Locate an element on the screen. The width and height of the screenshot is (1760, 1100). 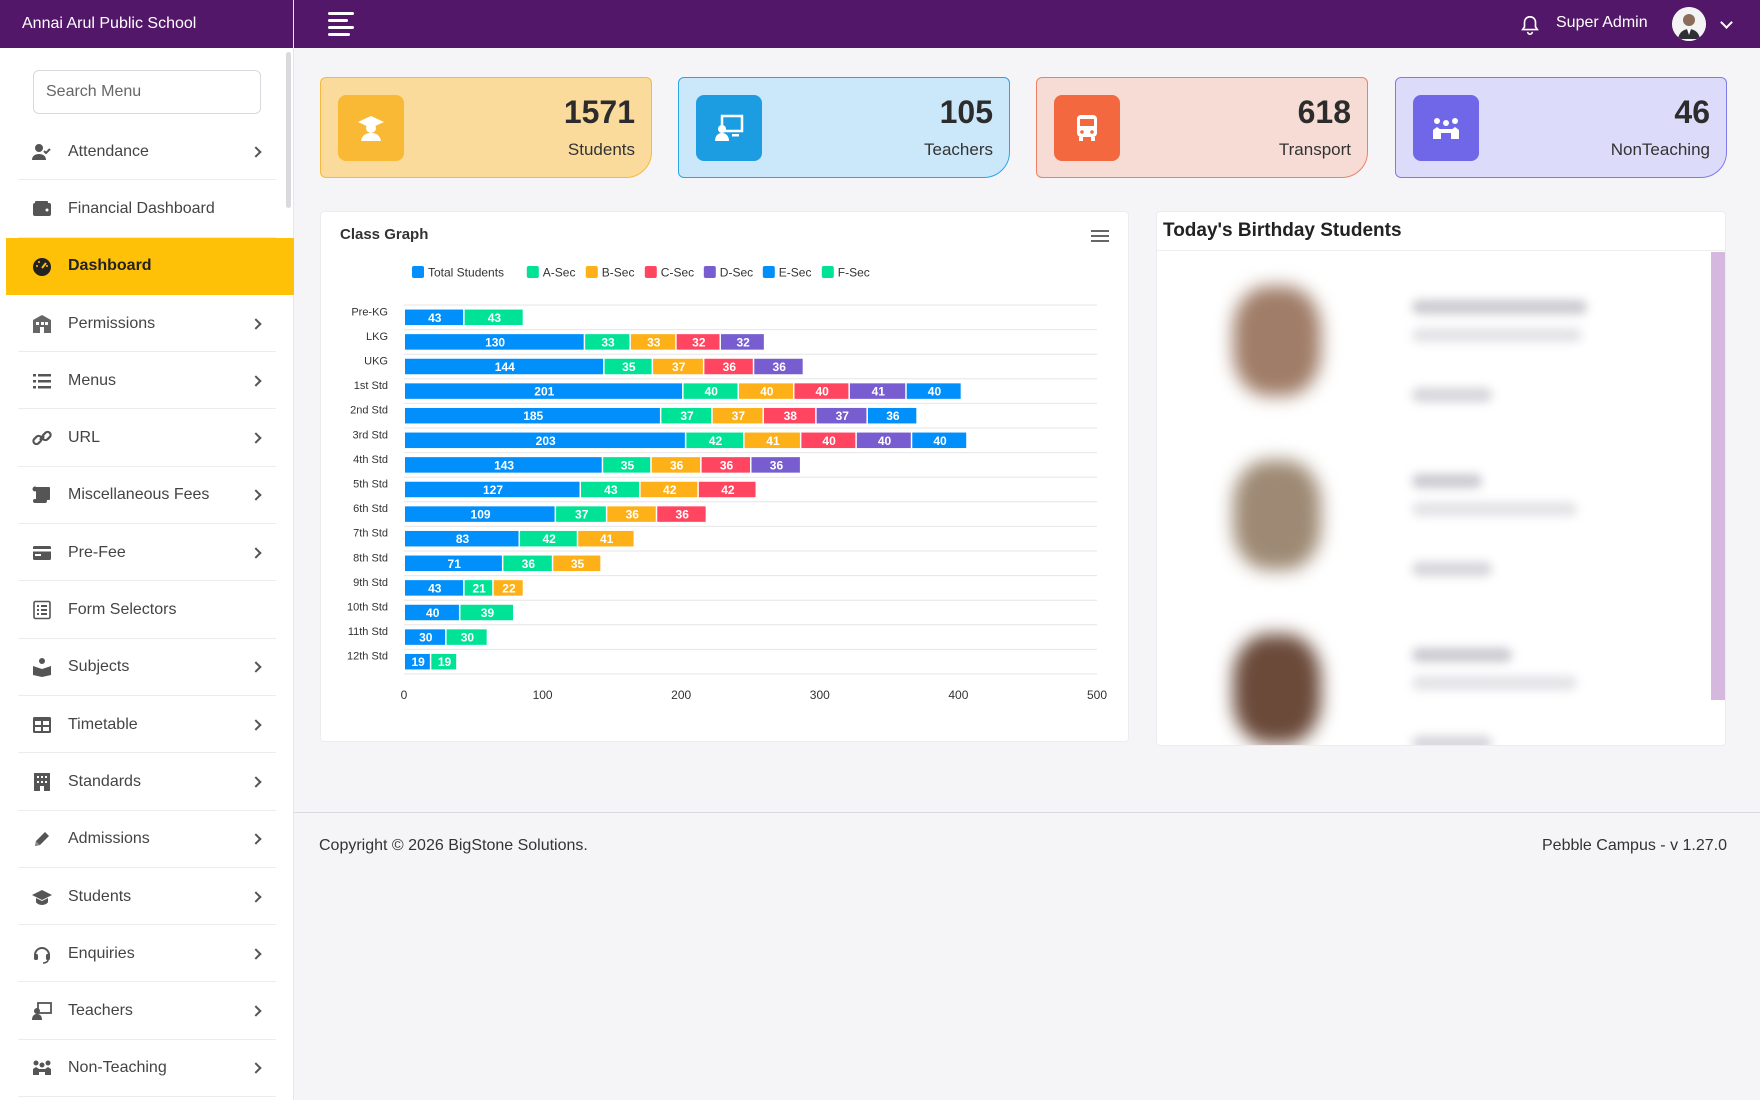
category-label: Pre-KG is located at coordinates (369, 312).